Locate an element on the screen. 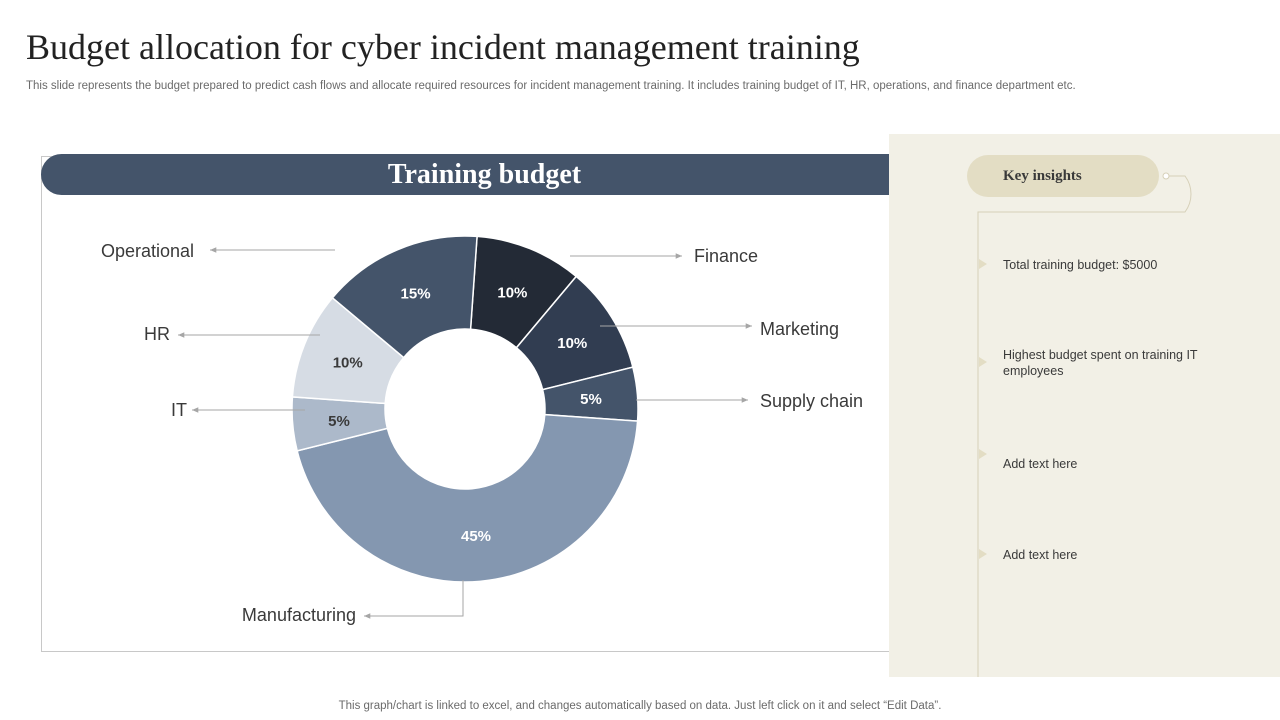 The height and width of the screenshot is (720, 1280). data-label-it: 5% is located at coordinates (339, 421).